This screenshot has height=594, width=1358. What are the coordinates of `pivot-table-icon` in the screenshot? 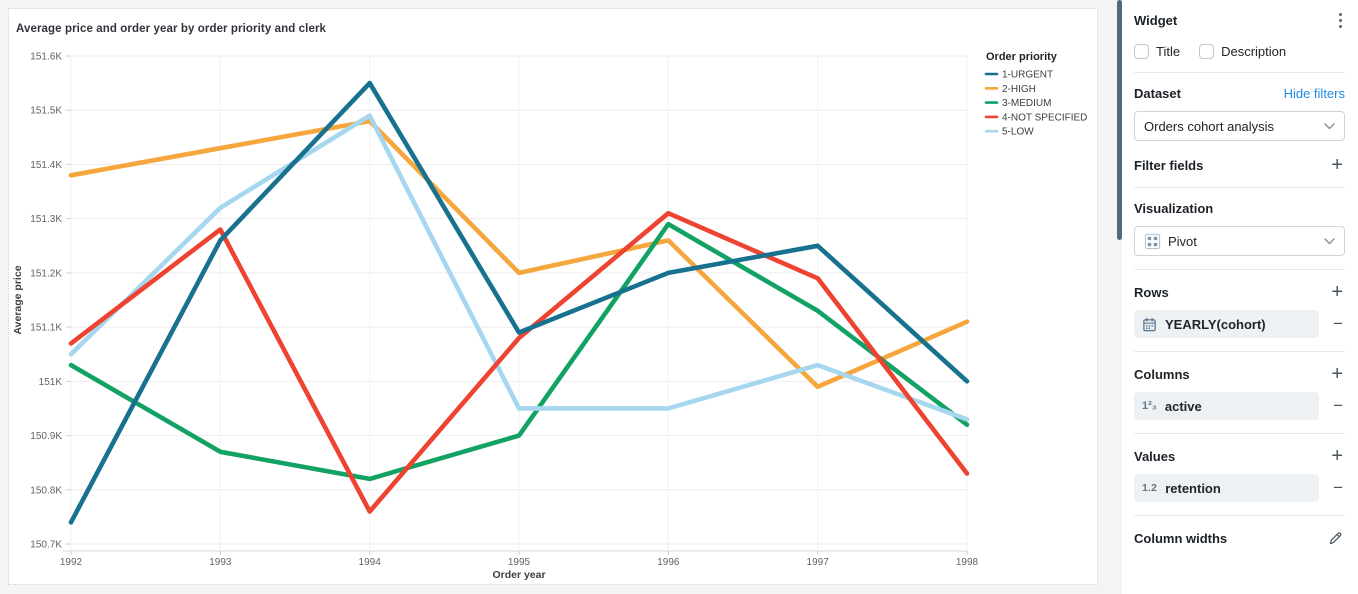 It's located at (1152, 241).